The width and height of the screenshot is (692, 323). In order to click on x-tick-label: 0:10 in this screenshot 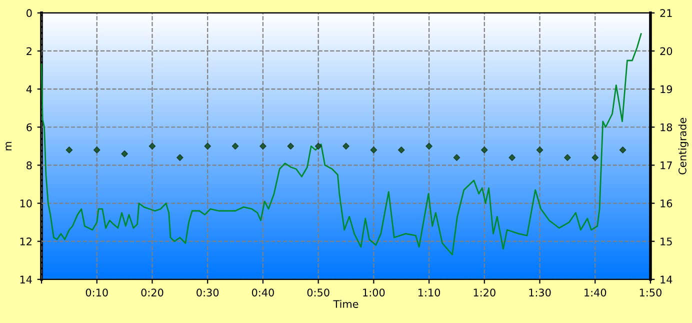, I will do `click(97, 292)`.